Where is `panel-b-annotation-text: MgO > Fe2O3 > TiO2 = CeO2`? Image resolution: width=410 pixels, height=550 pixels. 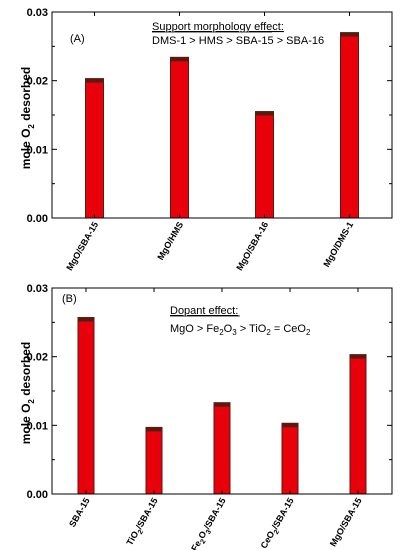 panel-b-annotation-text: MgO > Fe2O3 > TiO2 = CeO2 is located at coordinates (240, 330).